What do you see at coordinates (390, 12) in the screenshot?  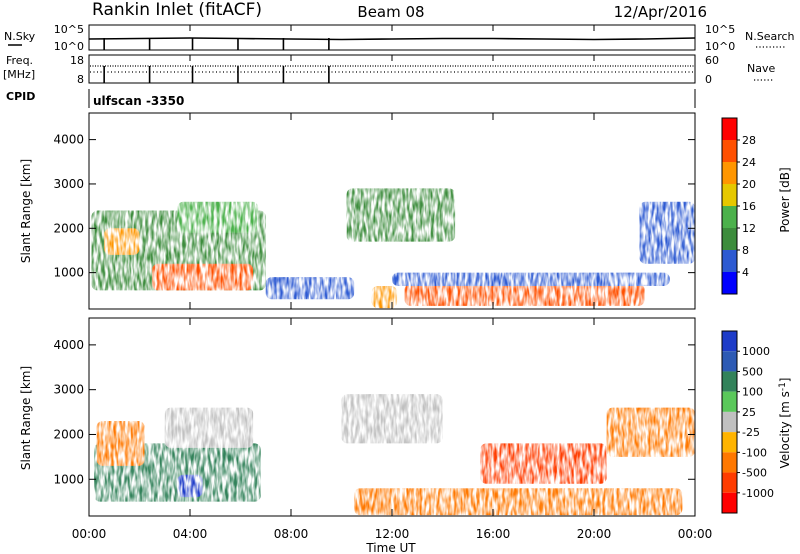 I see `beam-label: Beam 08` at bounding box center [390, 12].